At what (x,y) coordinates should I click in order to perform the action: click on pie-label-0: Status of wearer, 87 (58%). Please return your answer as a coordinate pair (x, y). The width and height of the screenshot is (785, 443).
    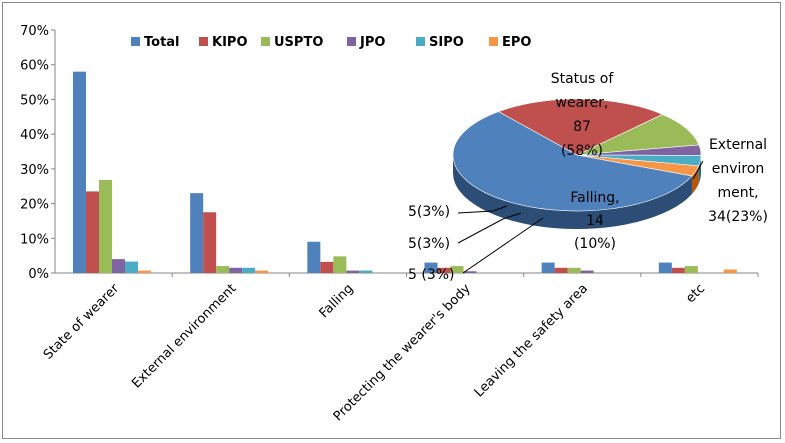
    Looking at the image, I should click on (583, 115).